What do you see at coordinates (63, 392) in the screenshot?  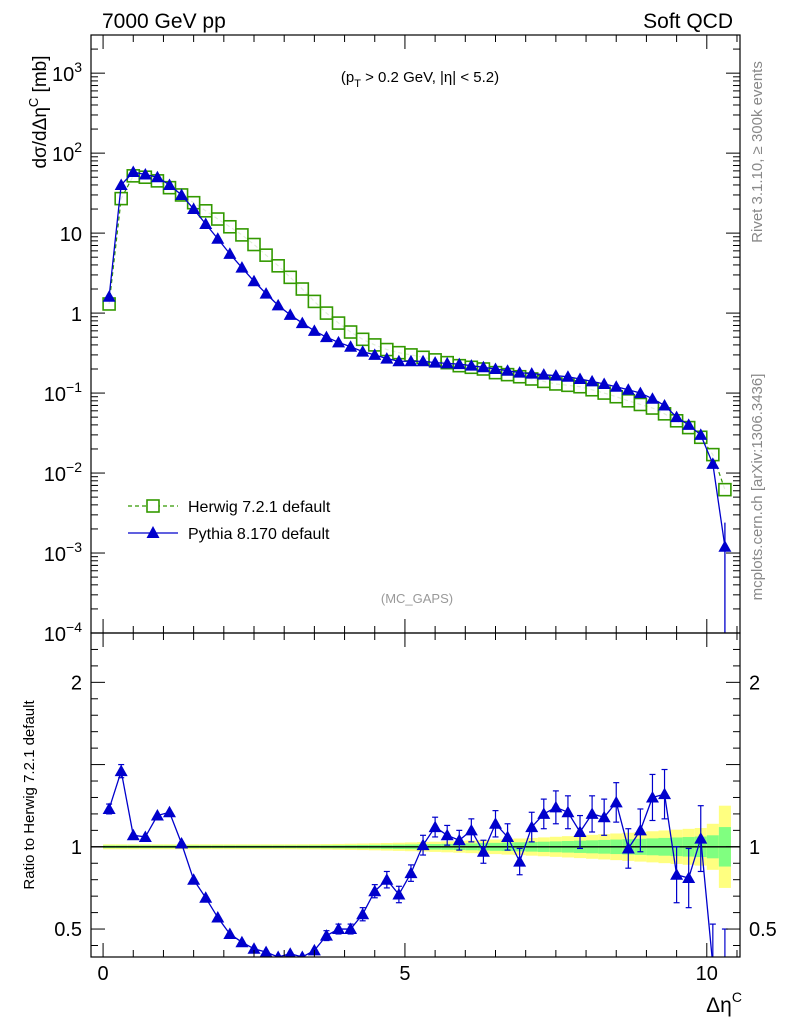 I see `y-tick-label: 10⁻¹` at bounding box center [63, 392].